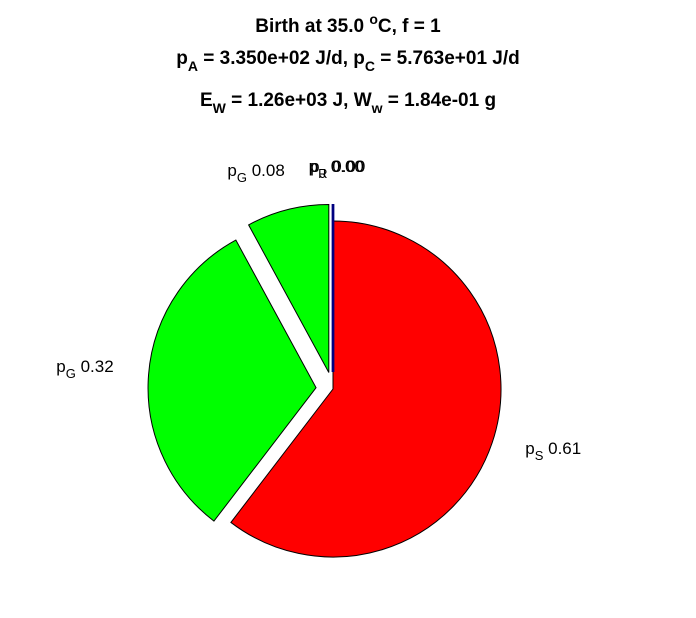  What do you see at coordinates (255, 173) in the screenshot?
I see `pie-label-g-2: pG 0.08` at bounding box center [255, 173].